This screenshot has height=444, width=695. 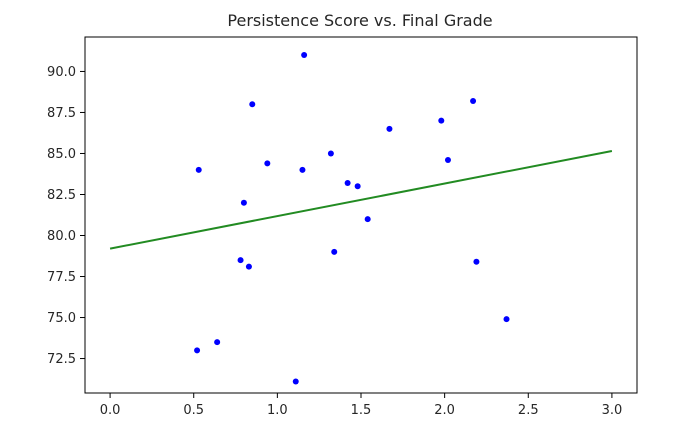 I want to click on x-tick-label: 2.0, so click(x=444, y=410).